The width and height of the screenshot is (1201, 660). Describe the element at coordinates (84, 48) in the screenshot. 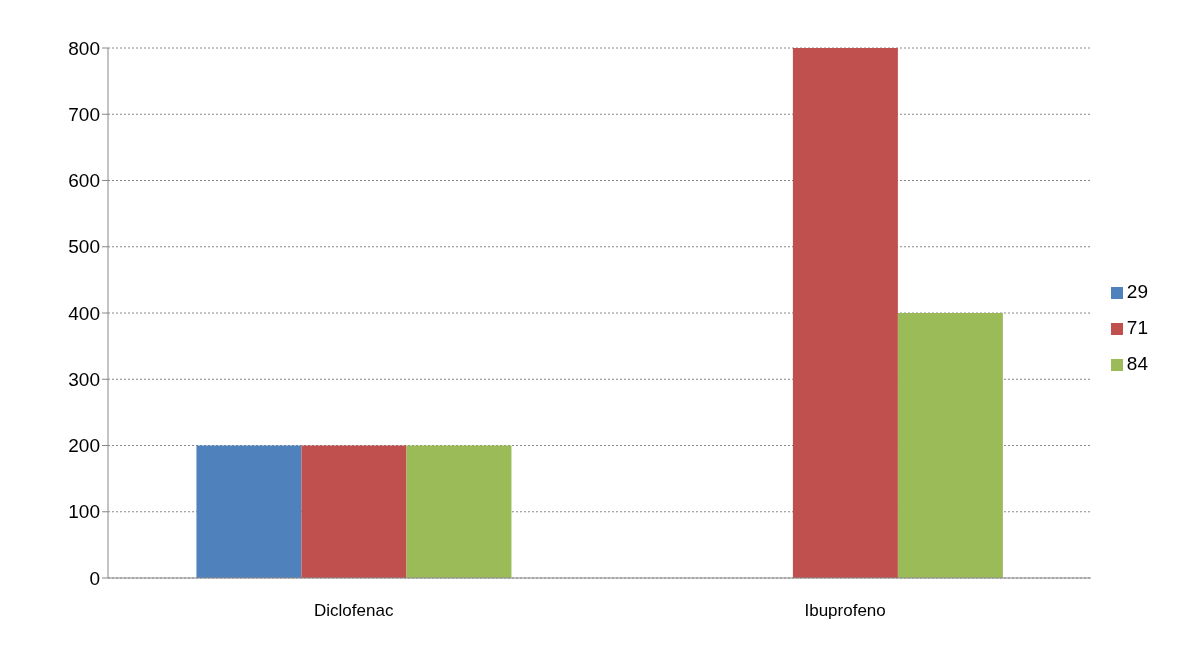

I see `y-tick-label: 800` at that location.